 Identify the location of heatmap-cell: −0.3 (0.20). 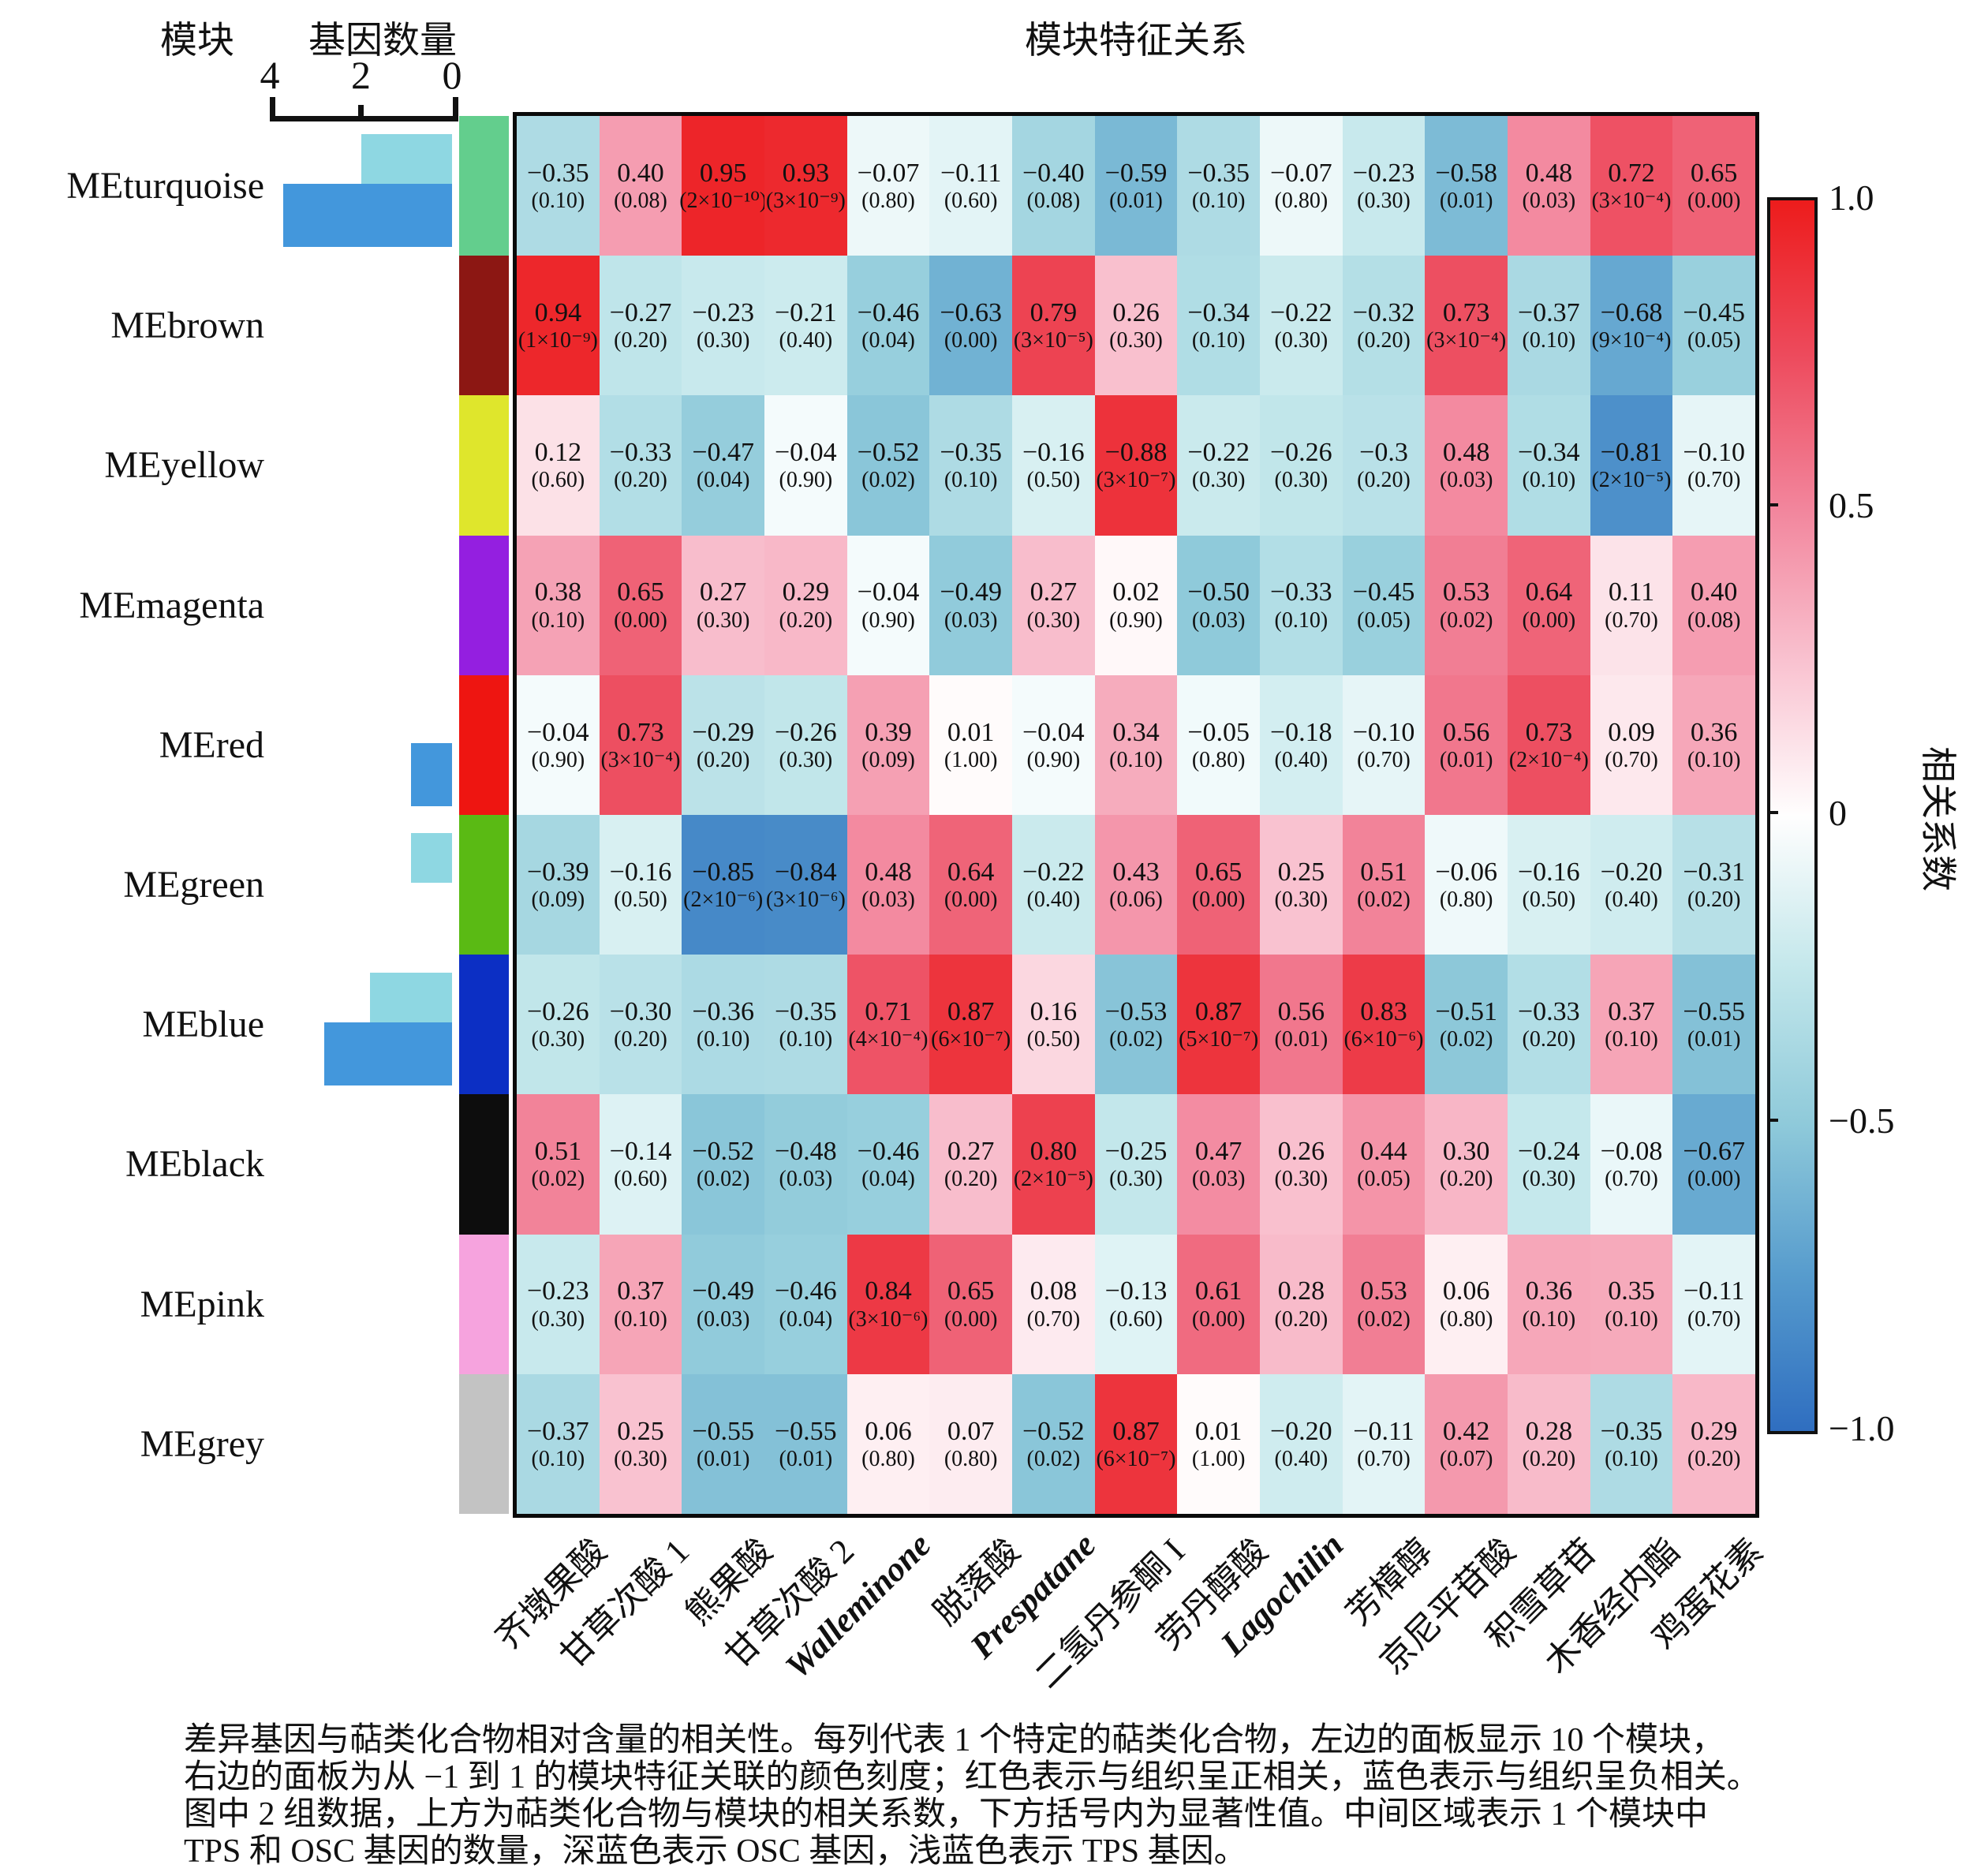
(1384, 465).